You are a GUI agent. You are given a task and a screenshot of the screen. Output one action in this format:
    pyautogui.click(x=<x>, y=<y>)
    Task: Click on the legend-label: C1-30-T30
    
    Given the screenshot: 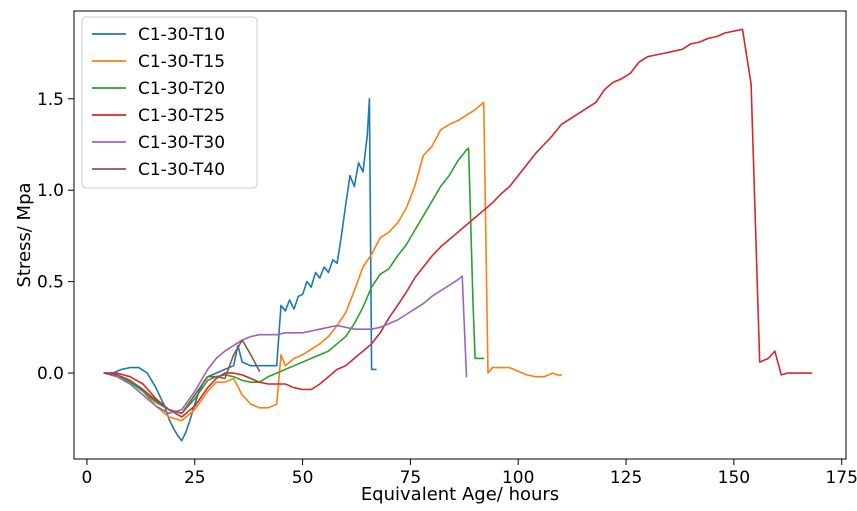 What is the action you would take?
    pyautogui.click(x=181, y=143)
    